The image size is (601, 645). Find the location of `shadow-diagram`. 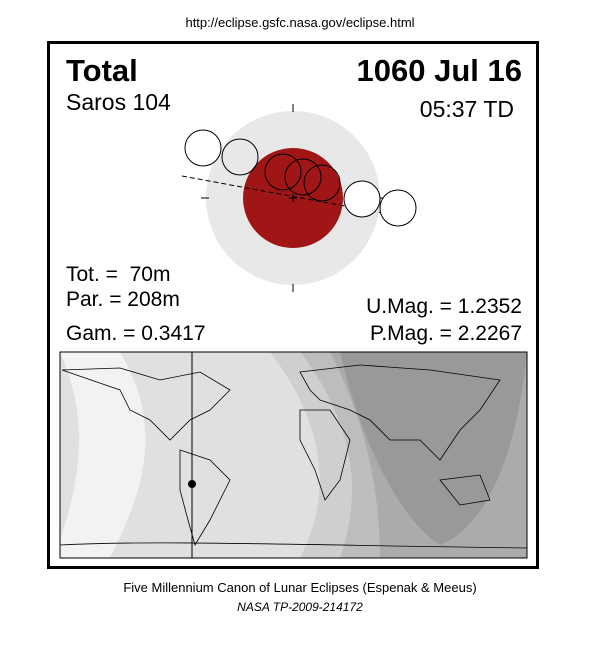

shadow-diagram is located at coordinates (299, 198).